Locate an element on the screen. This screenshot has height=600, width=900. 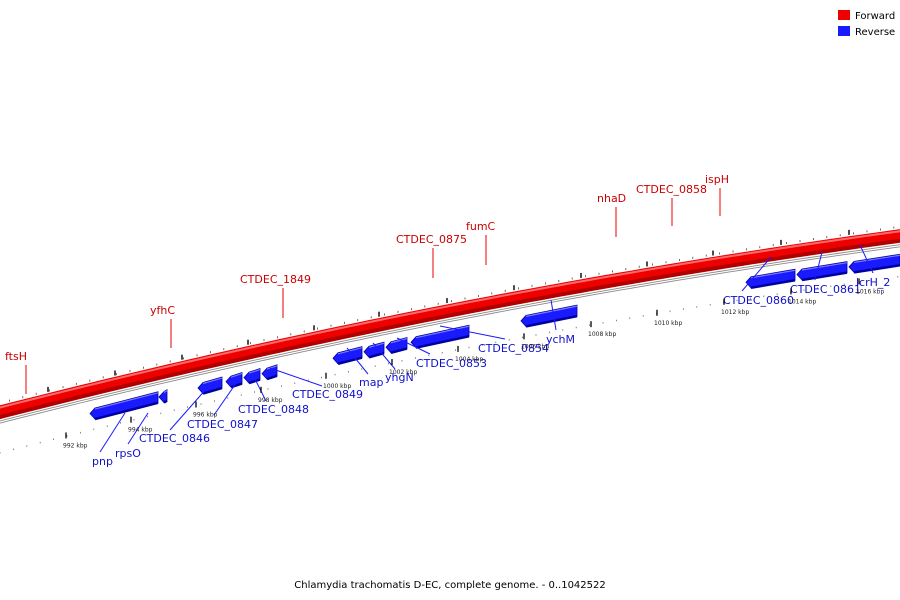
kbp-label: 994 kbp is located at coordinates (140, 430).